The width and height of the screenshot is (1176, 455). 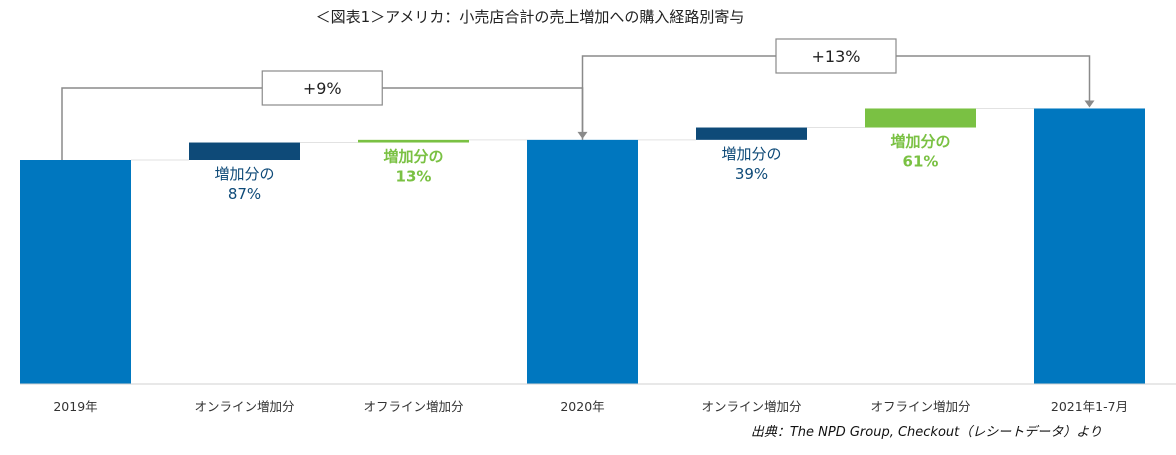 What do you see at coordinates (530, 17) in the screenshot?
I see `chart-title: ＜図表1＞アメリカ：小売店合計の売上増加への購入経路別寄与` at bounding box center [530, 17].